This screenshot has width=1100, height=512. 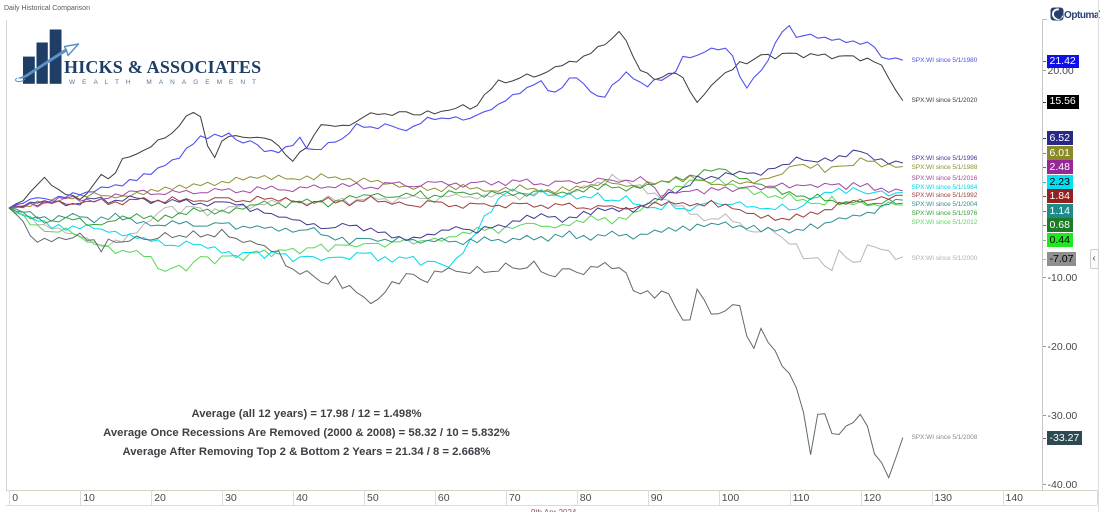 What do you see at coordinates (162, 67) in the screenshot?
I see `svg-text: HICKS & ASSOCIATES` at bounding box center [162, 67].